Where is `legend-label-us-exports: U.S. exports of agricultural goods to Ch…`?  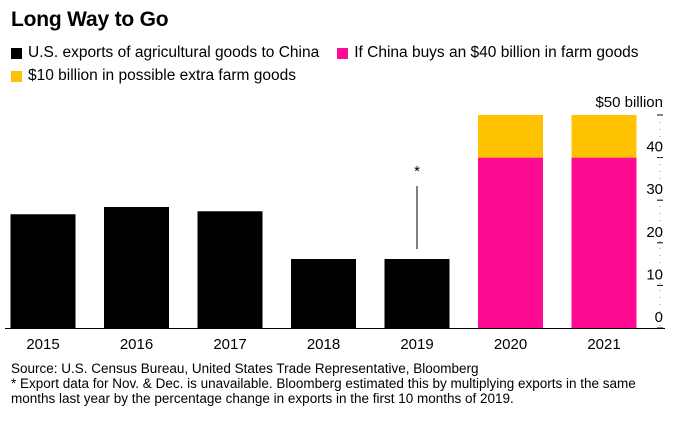
legend-label-us-exports: U.S. exports of agricultural goods to Ch… is located at coordinates (174, 52).